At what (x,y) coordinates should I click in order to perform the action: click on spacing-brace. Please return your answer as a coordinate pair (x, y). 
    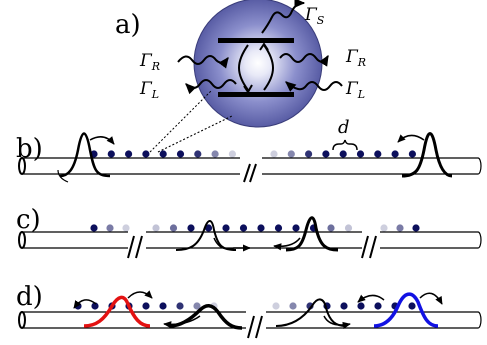
    Looking at the image, I should click on (345, 145).